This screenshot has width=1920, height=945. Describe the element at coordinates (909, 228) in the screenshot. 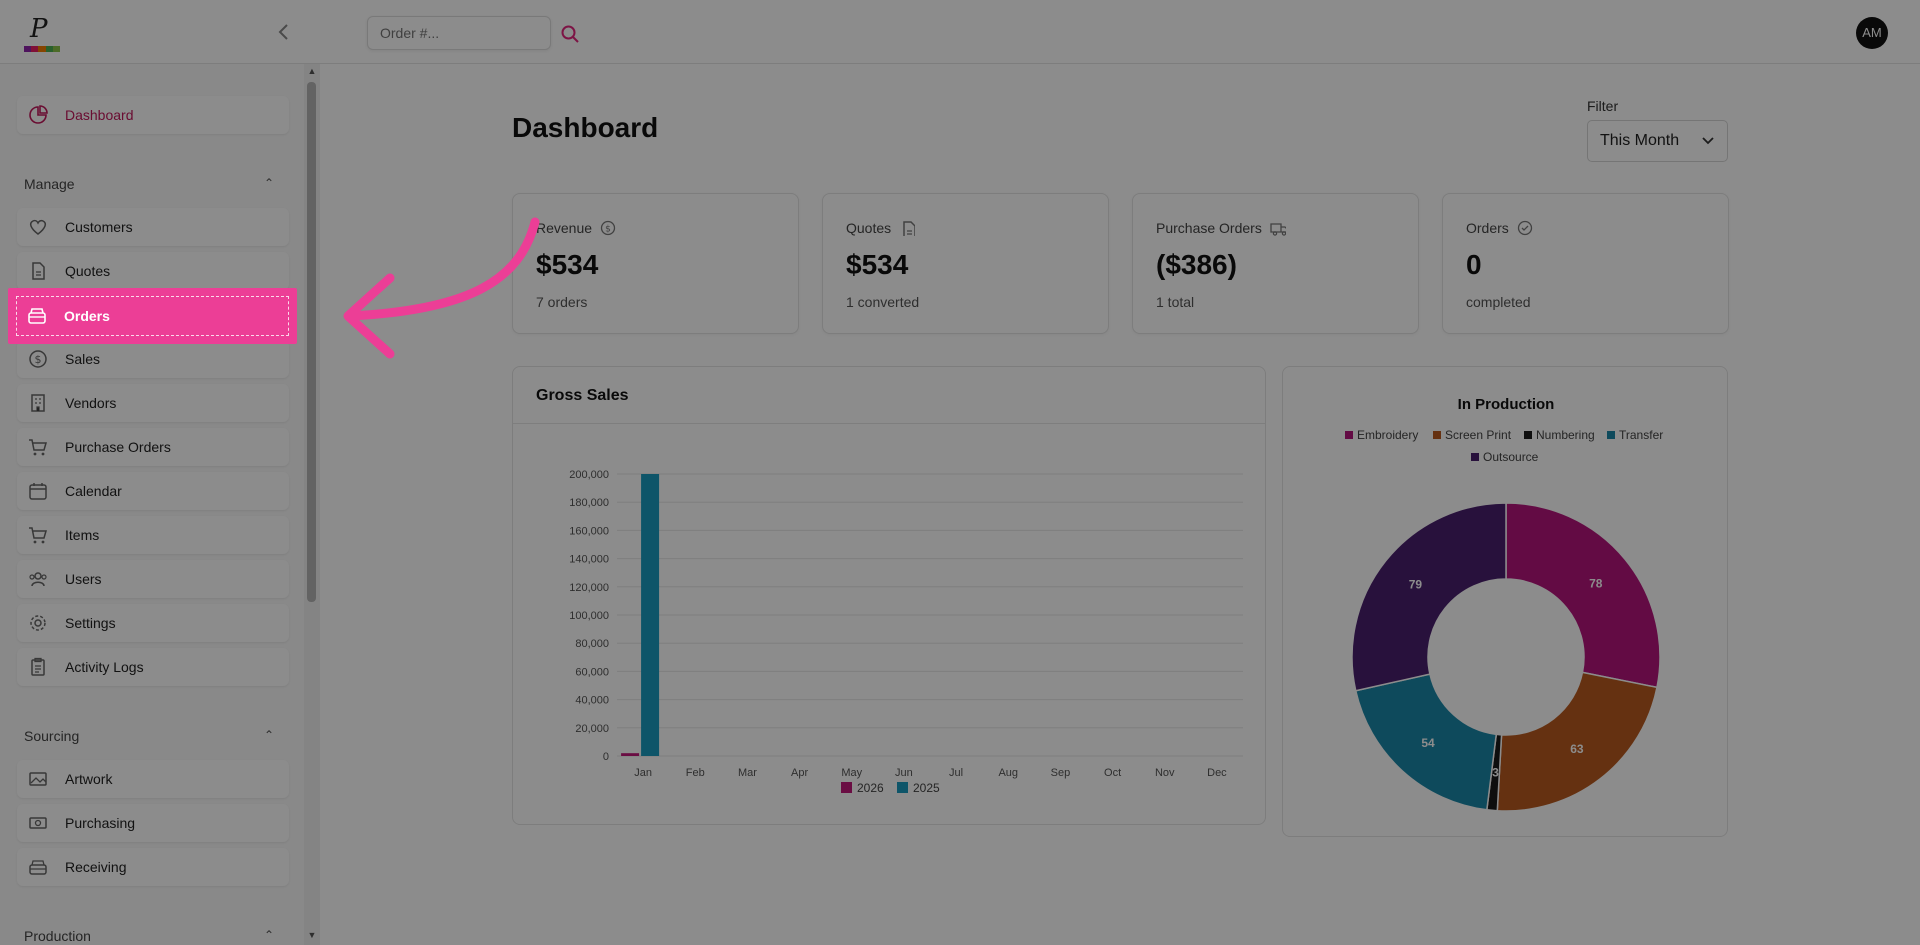

I see `document-icon` at that location.